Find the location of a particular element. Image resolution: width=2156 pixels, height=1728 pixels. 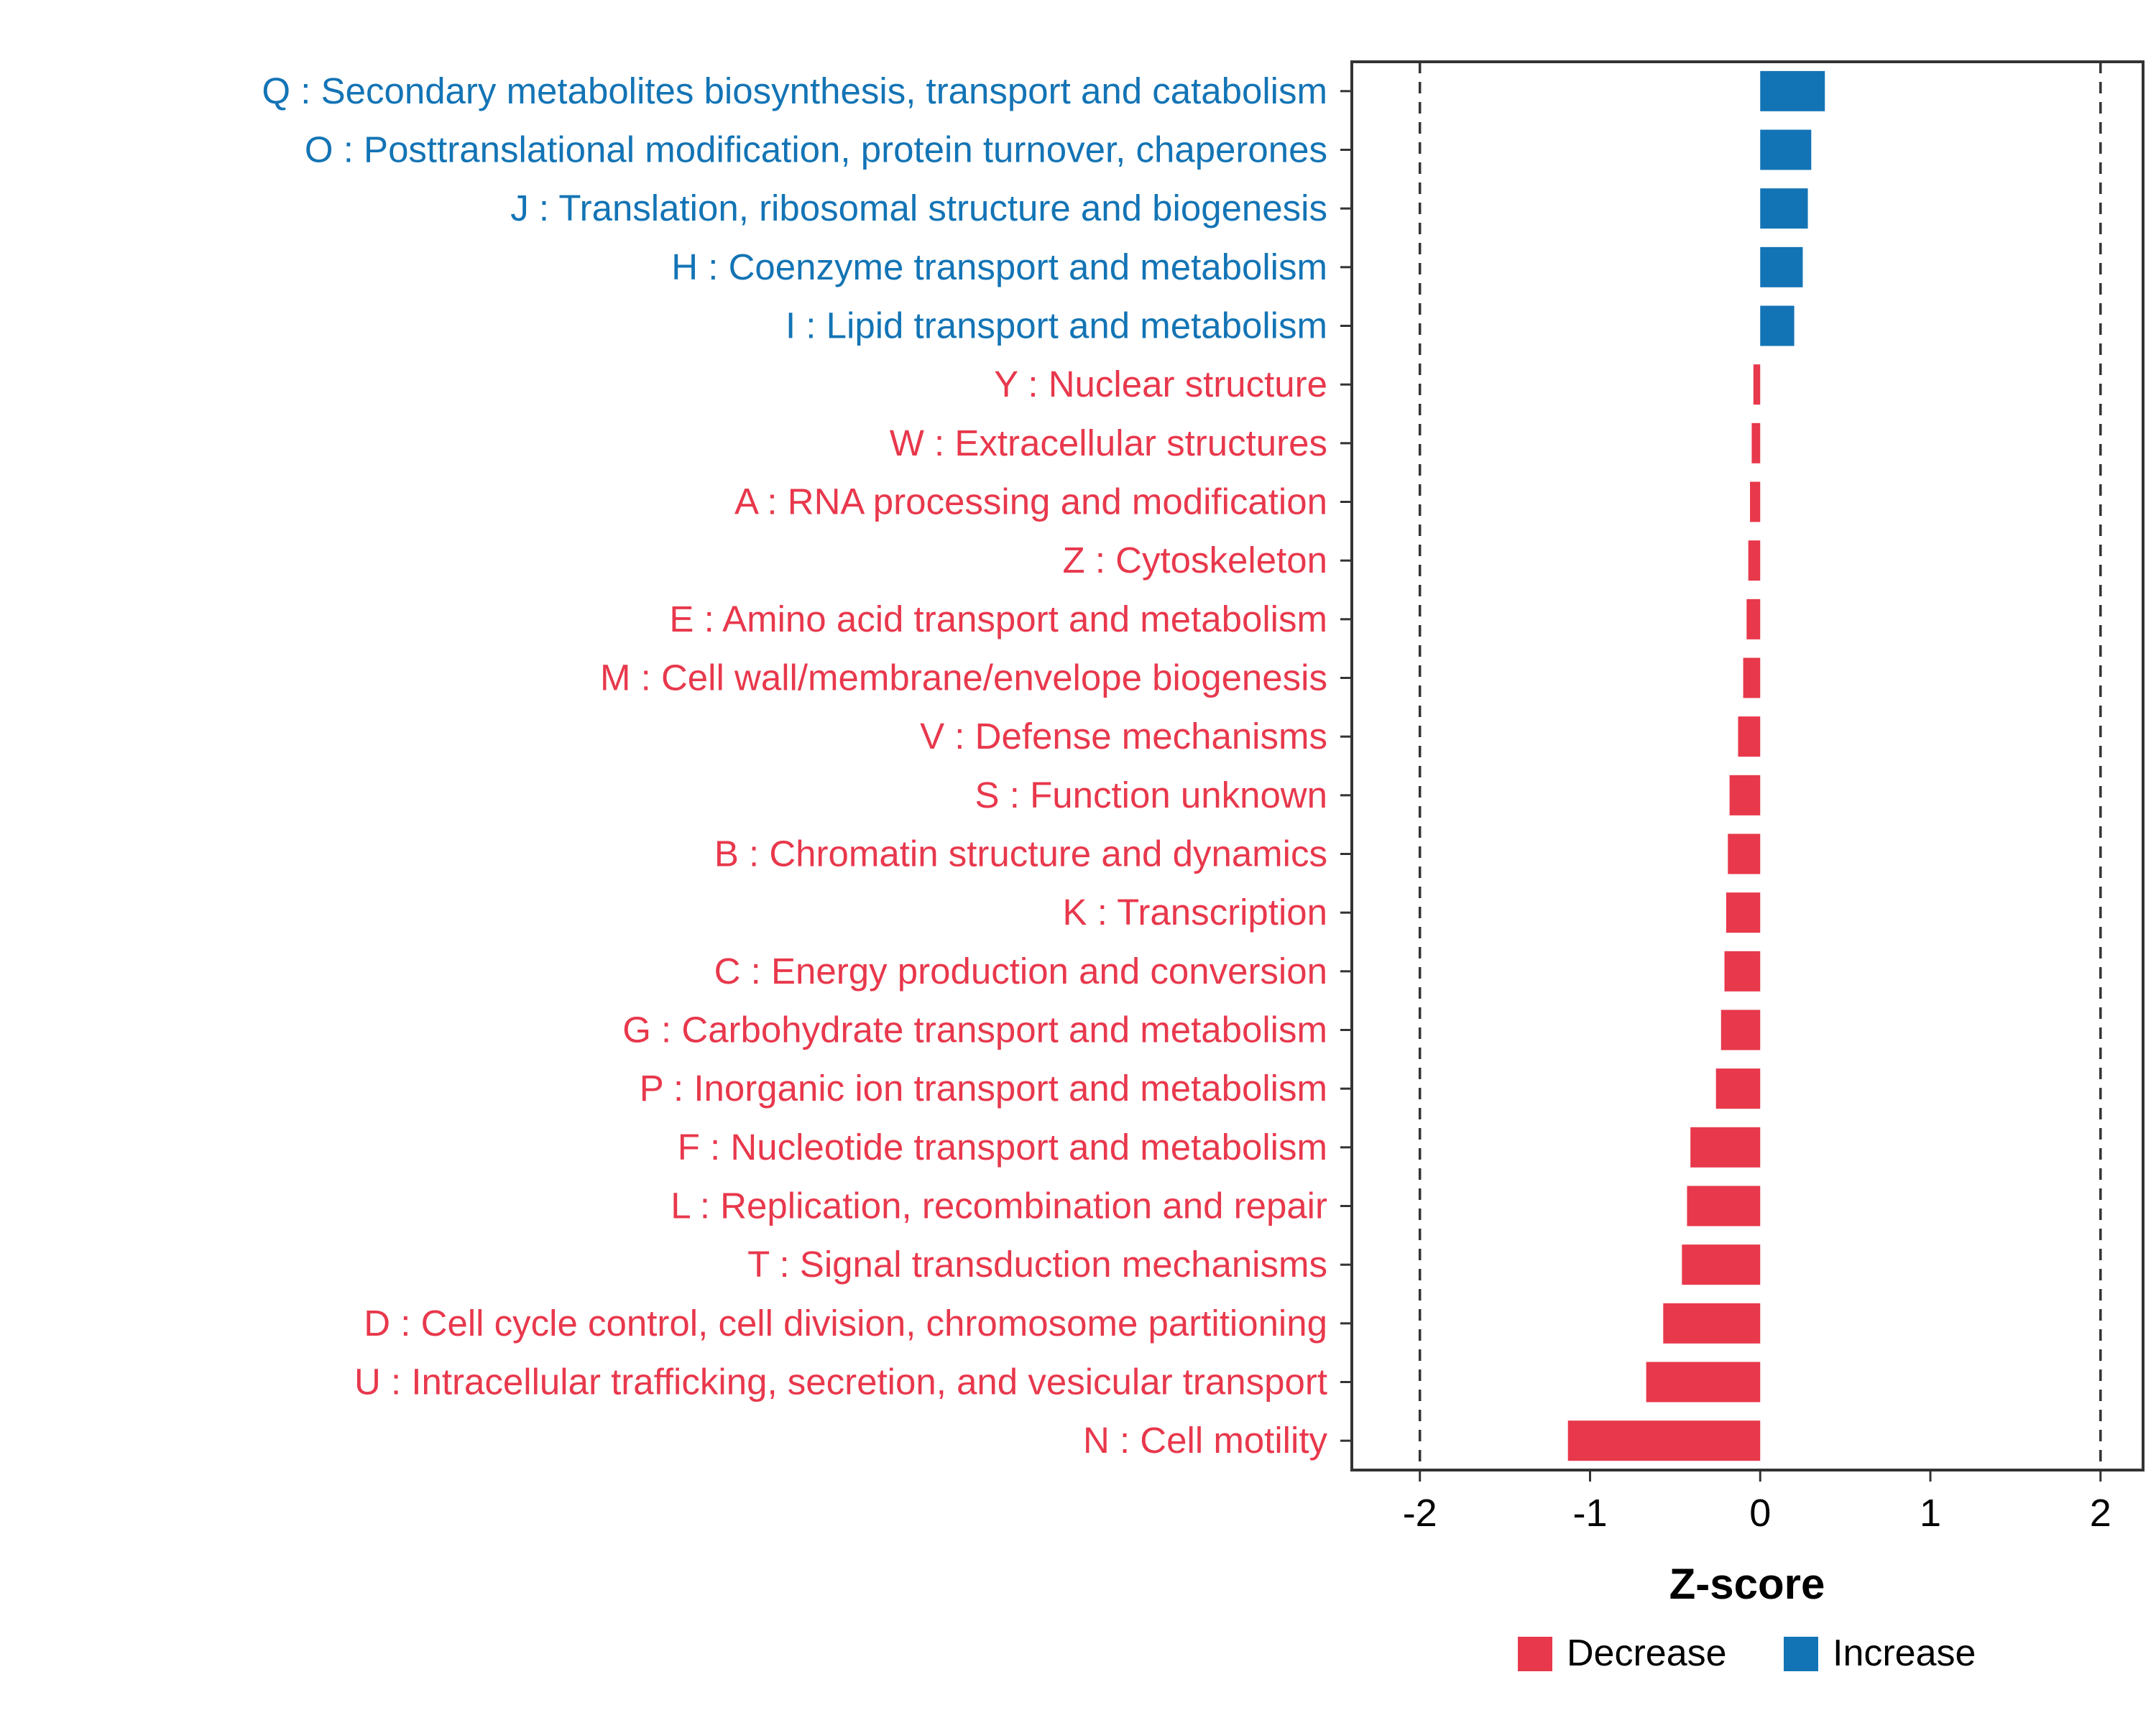

x-tick-label: 1 is located at coordinates (1931, 1514).